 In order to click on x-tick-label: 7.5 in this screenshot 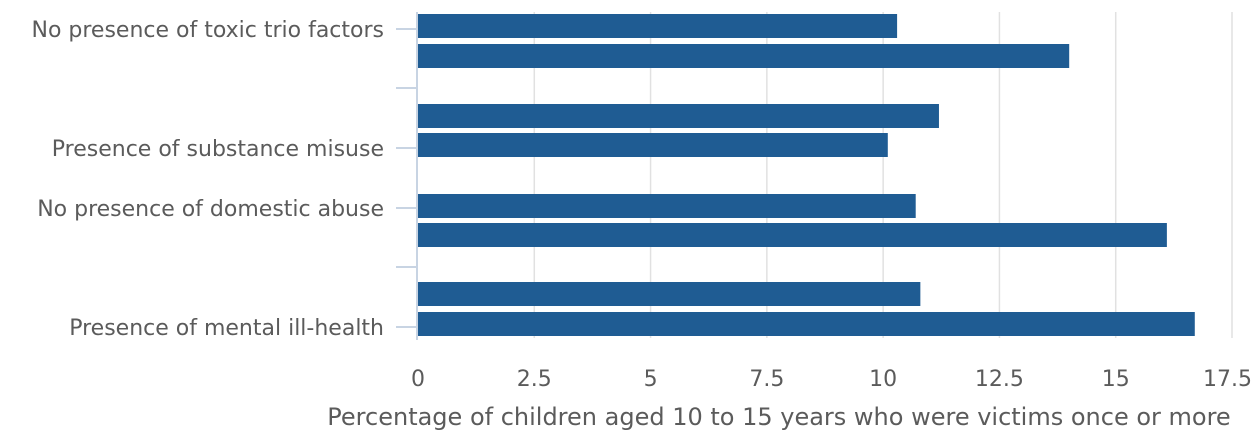, I will do `click(766, 379)`.